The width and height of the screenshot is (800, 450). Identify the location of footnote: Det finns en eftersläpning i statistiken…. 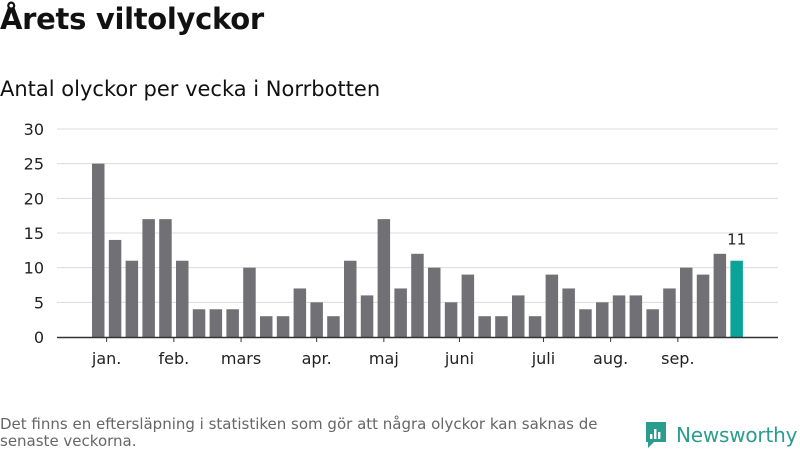
(299, 432).